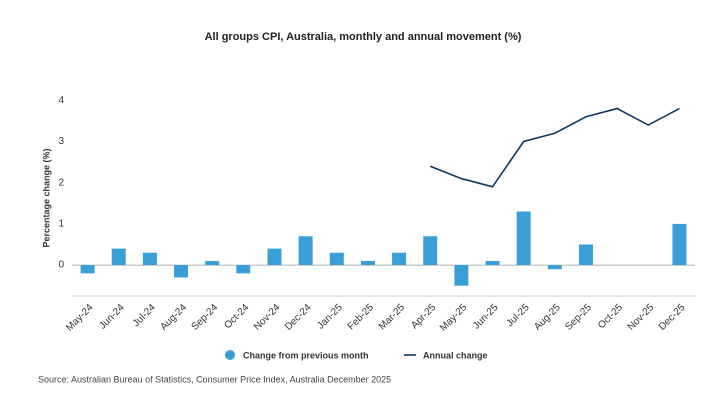 Image resolution: width=727 pixels, height=413 pixels. What do you see at coordinates (454, 318) in the screenshot?
I see `x-tick-label: May-25` at bounding box center [454, 318].